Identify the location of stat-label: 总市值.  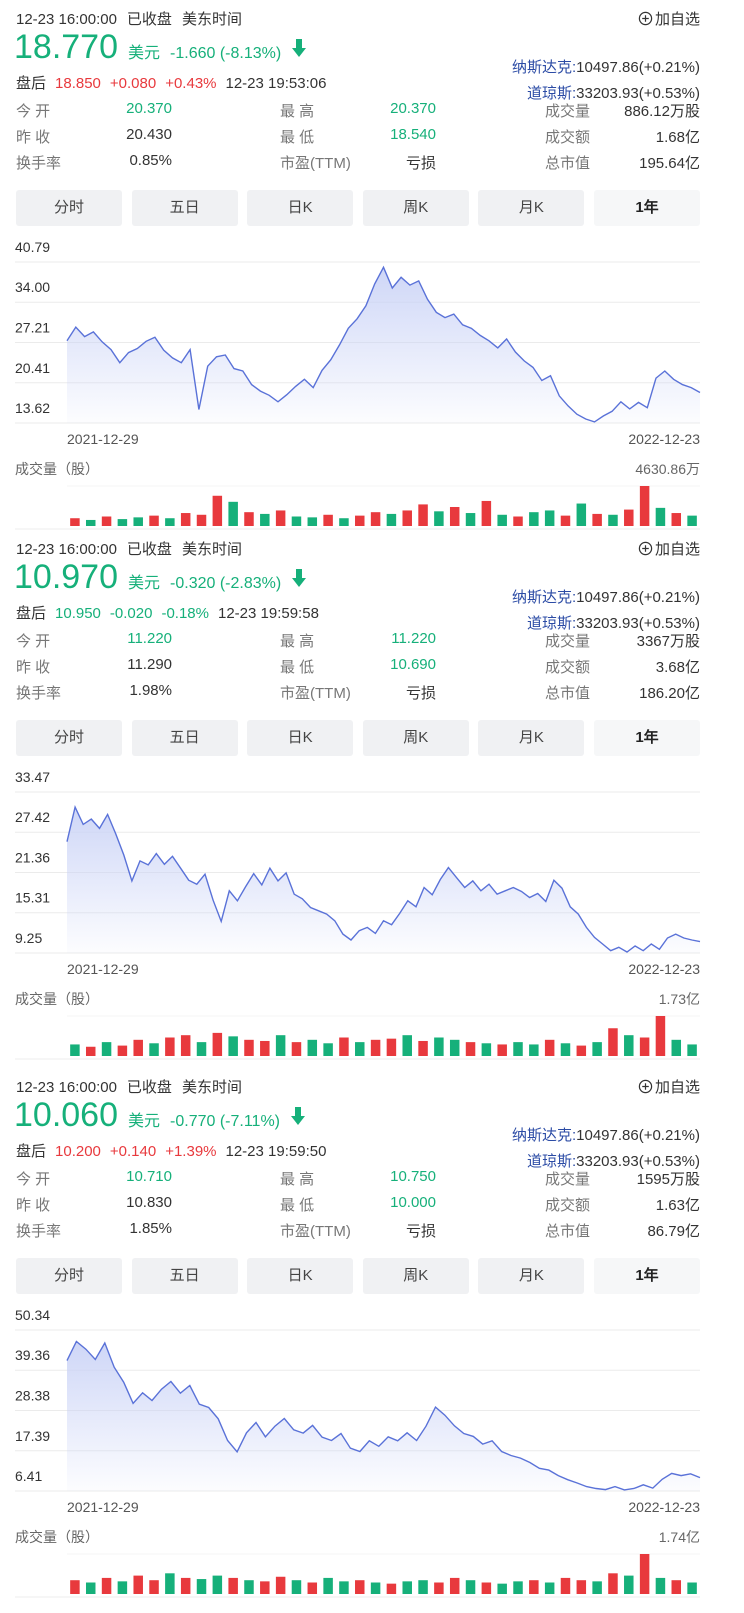
(568, 1231).